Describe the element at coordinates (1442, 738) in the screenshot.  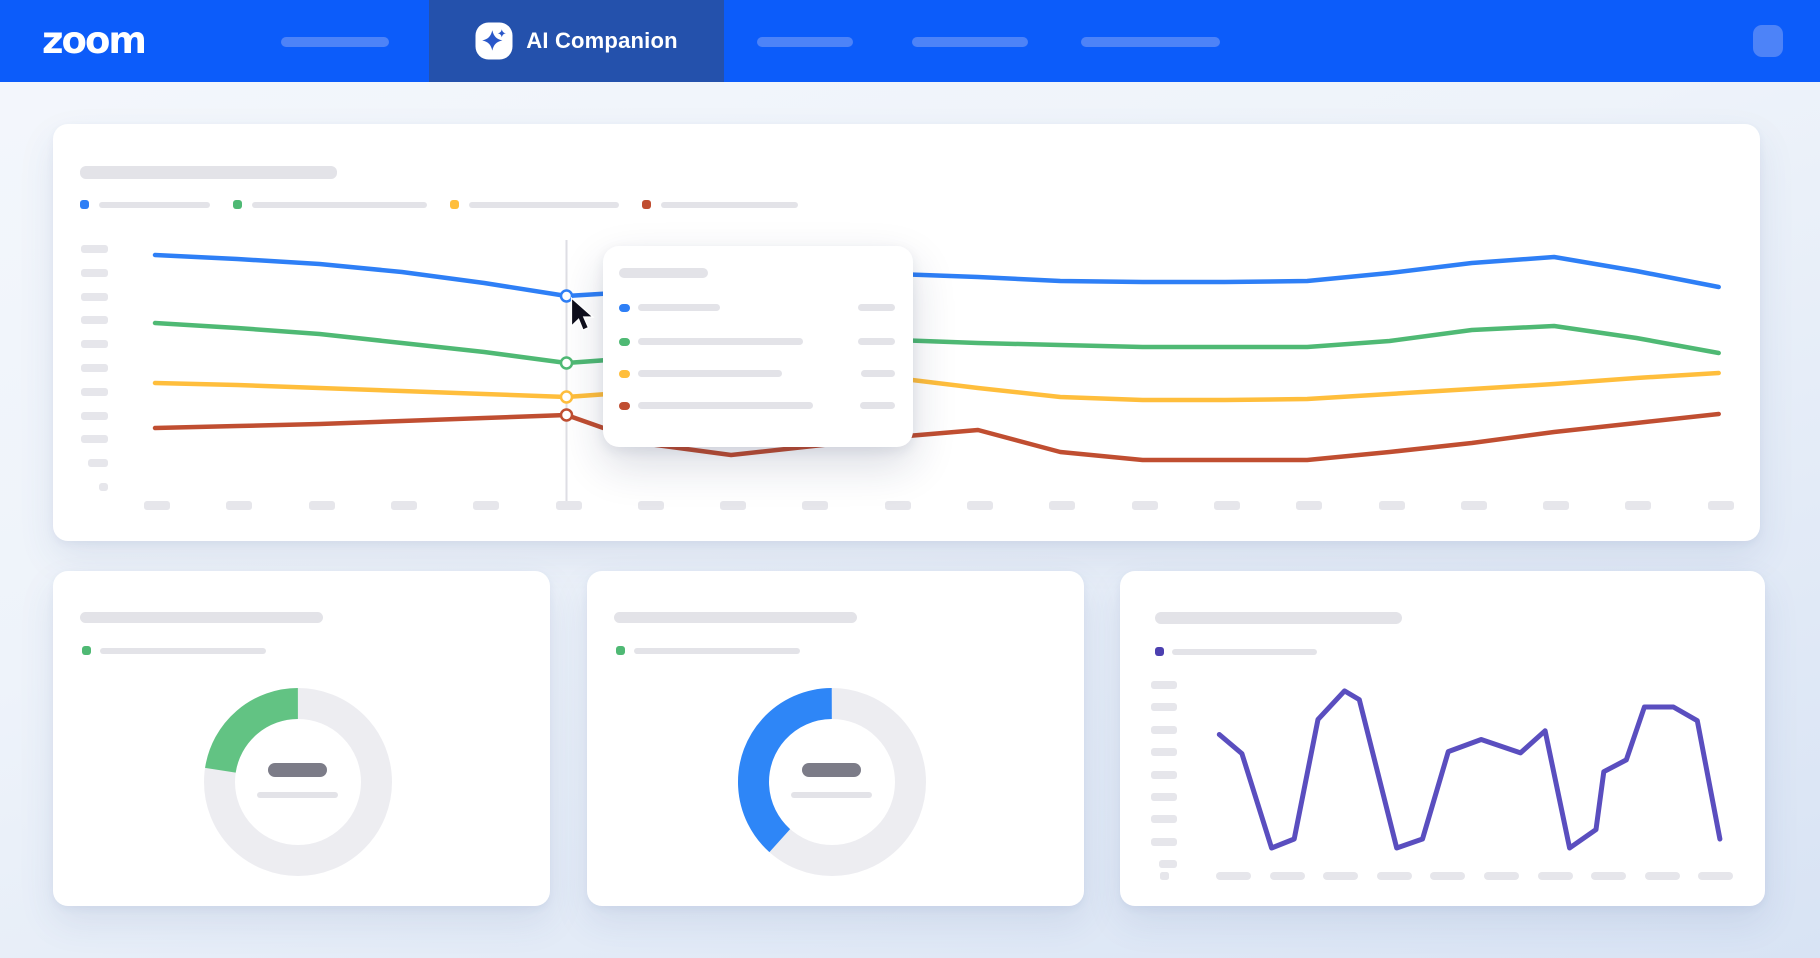
I see `activity-line-card` at that location.